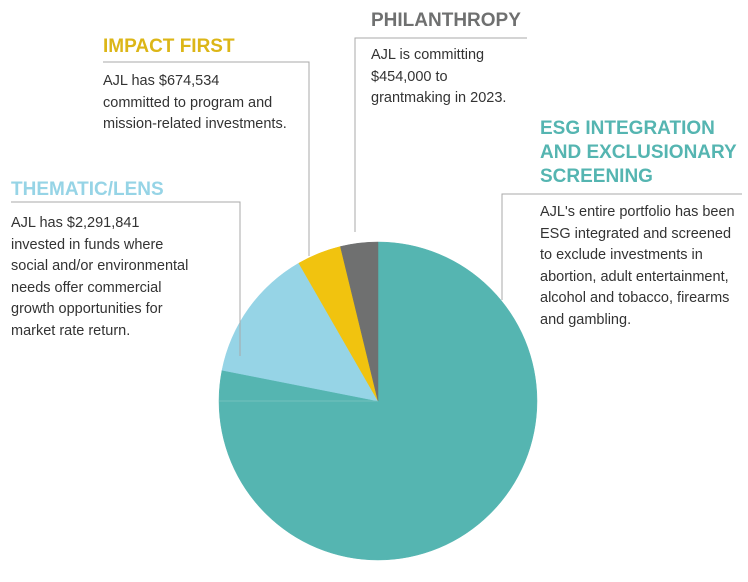  Describe the element at coordinates (161, 81) in the screenshot. I see `impact-first-line: AJL has $674,534` at that location.